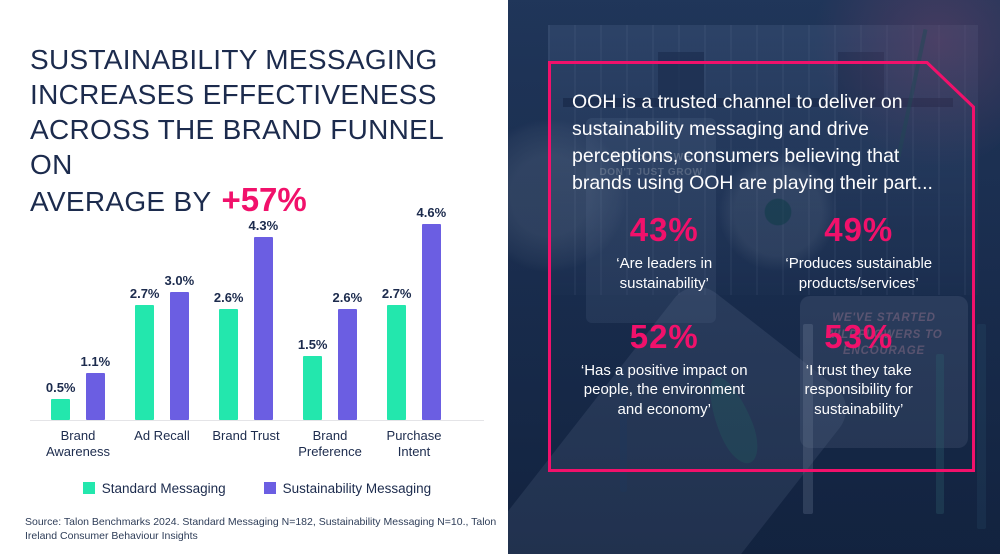 The width and height of the screenshot is (1000, 554). What do you see at coordinates (163, 488) in the screenshot?
I see `legend-label-standard: Standard Messaging` at bounding box center [163, 488].